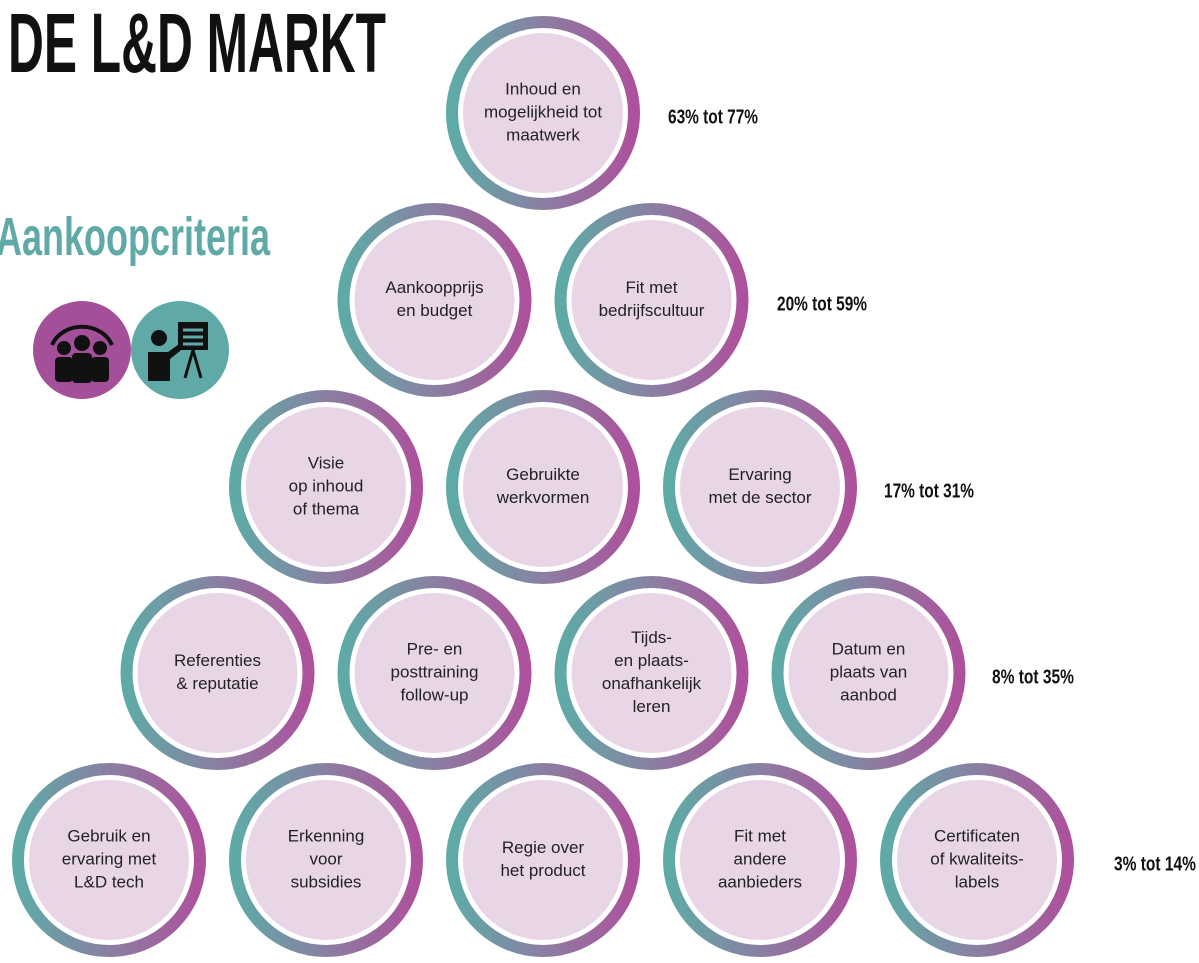  What do you see at coordinates (977, 881) in the screenshot?
I see `criterion-label: labels` at bounding box center [977, 881].